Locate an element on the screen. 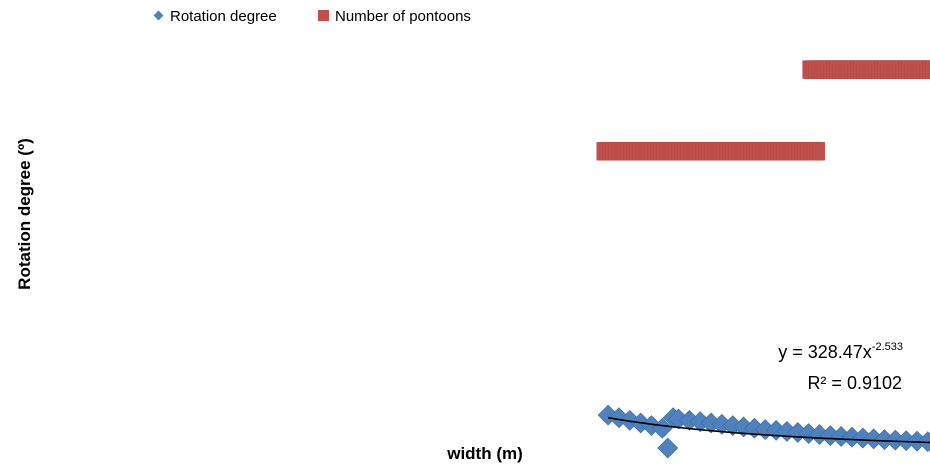 The height and width of the screenshot is (468, 930). x-axis-title: width (m) is located at coordinates (484, 453).